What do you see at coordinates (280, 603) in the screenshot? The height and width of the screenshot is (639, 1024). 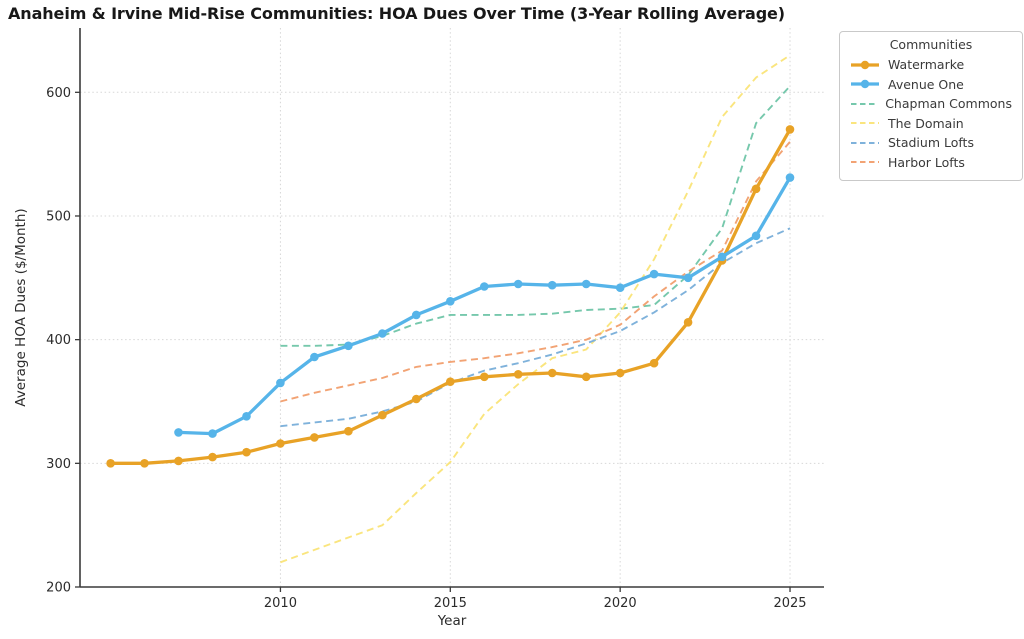 I see `x-tick-label: 2010` at bounding box center [280, 603].